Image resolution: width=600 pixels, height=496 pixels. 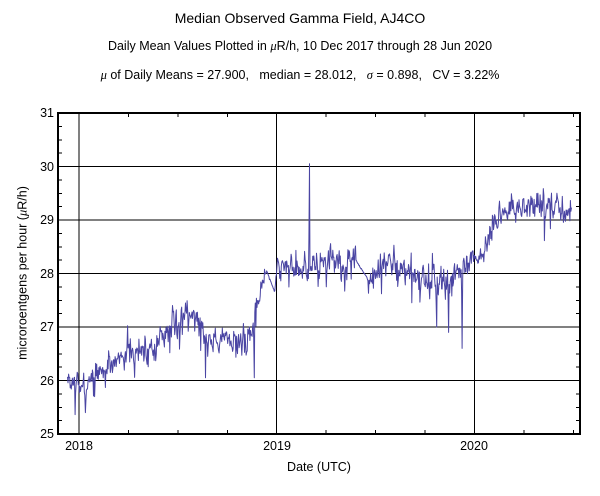 What do you see at coordinates (319, 467) in the screenshot?
I see `x-axis-title: Date (UTC)` at bounding box center [319, 467].